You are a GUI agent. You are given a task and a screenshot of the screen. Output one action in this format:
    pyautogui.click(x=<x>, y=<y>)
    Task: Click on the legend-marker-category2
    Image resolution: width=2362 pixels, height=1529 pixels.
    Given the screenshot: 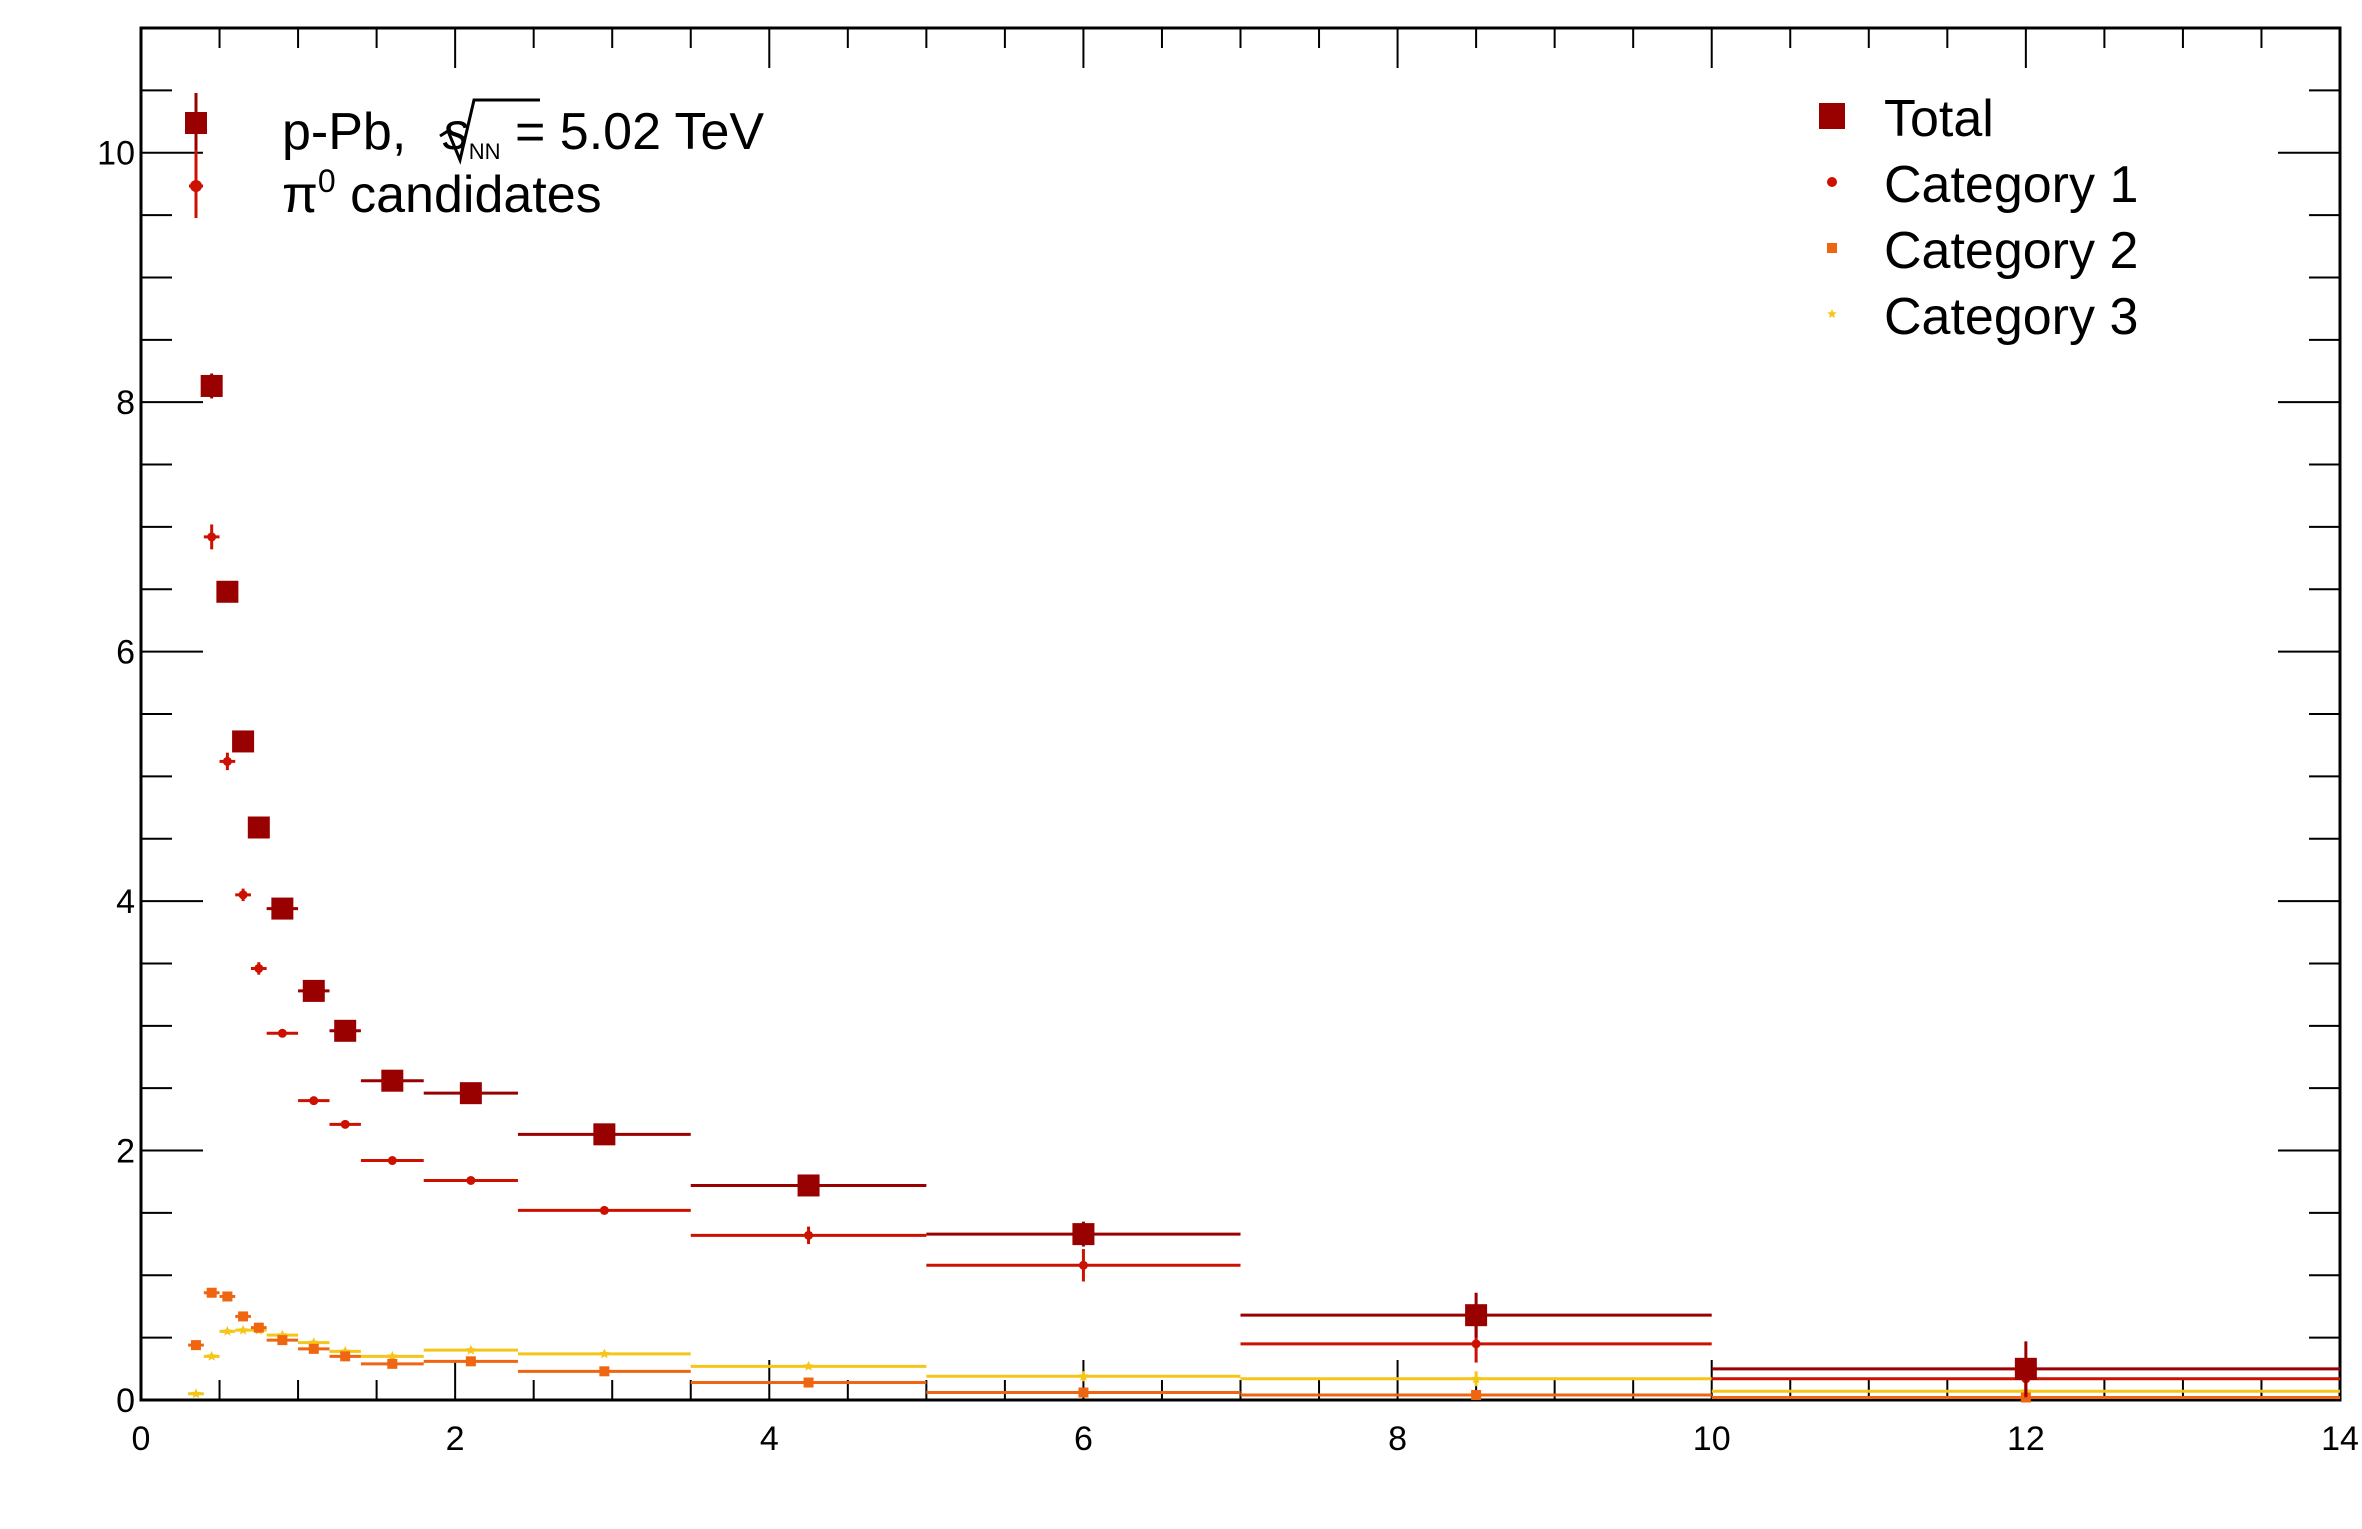 What is the action you would take?
    pyautogui.click(x=1832, y=248)
    